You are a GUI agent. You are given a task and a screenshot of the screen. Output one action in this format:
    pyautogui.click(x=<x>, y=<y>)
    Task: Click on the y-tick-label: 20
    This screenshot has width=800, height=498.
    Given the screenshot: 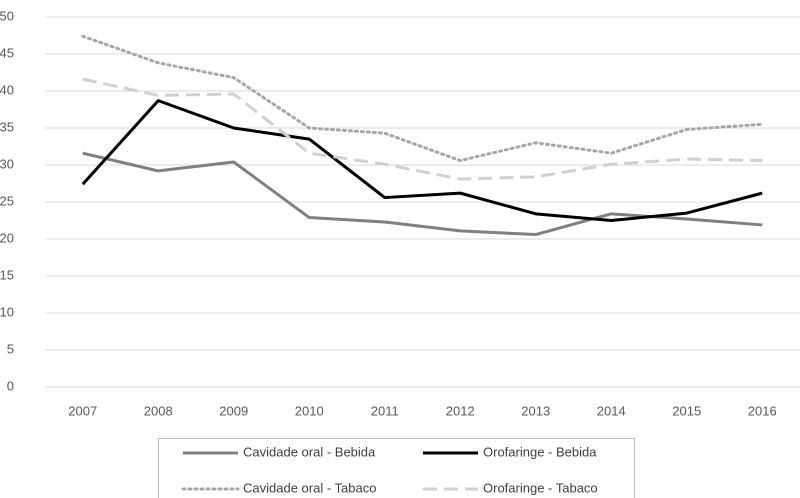 What is the action you would take?
    pyautogui.click(x=7, y=237)
    